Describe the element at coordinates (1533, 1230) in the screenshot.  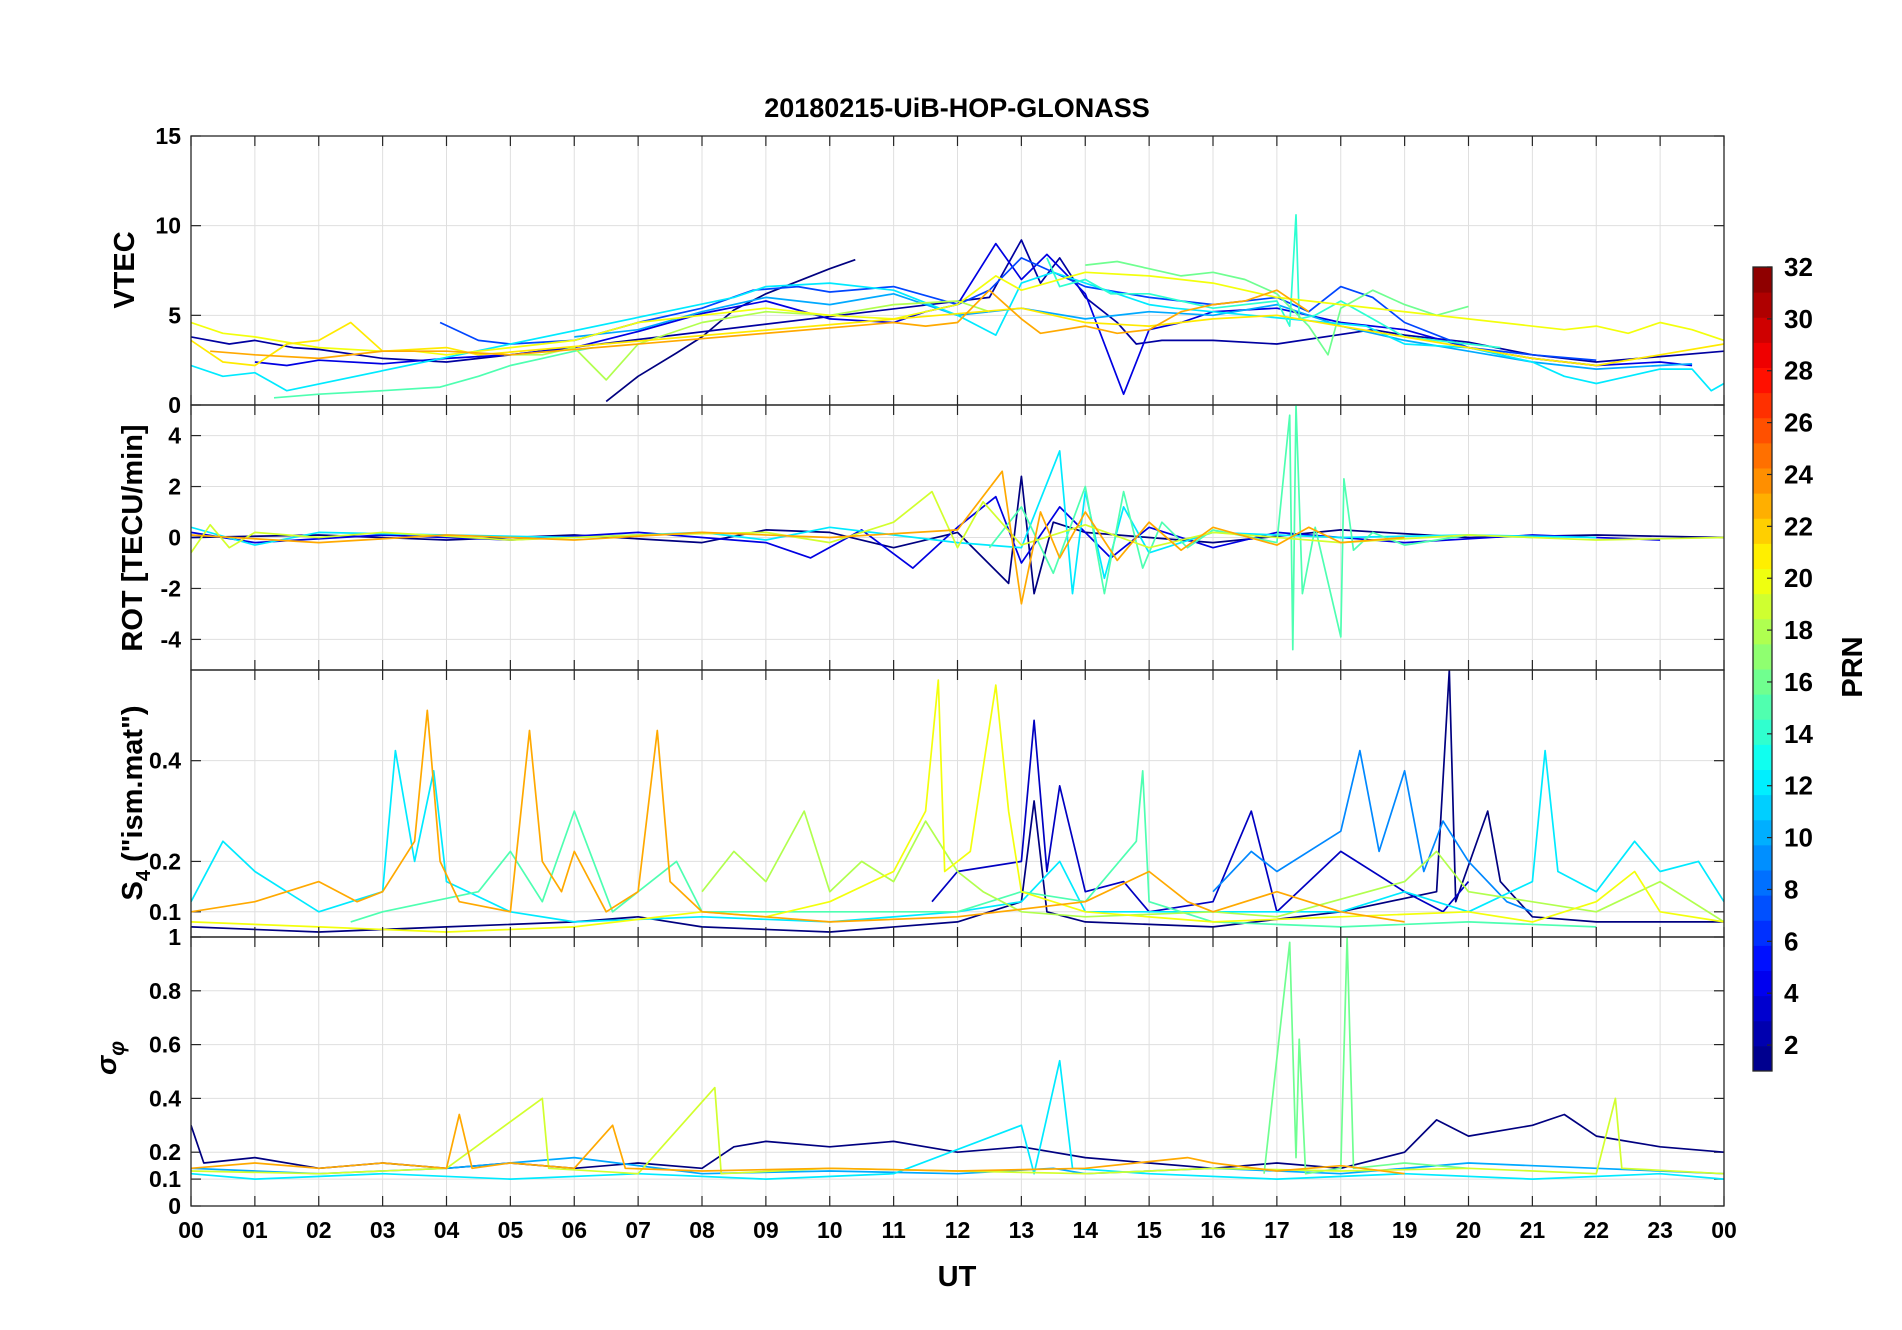
I see `x-tick-label: 21` at that location.